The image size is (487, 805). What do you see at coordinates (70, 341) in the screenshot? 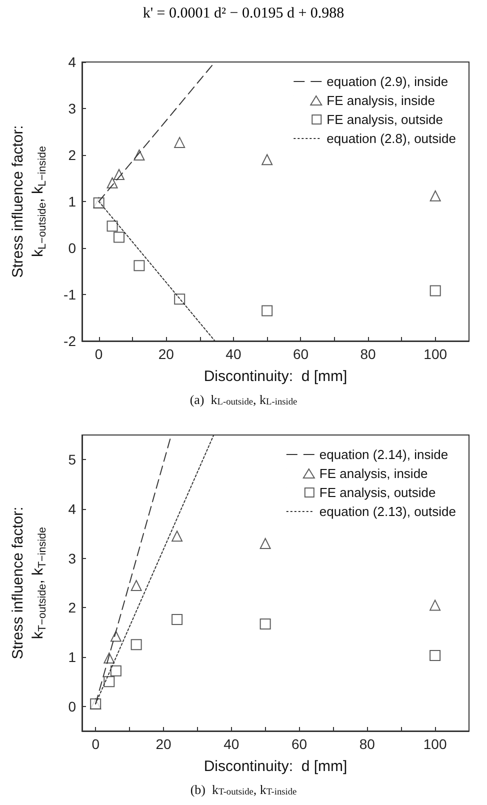
I see `y-tick-label: -2` at bounding box center [70, 341].